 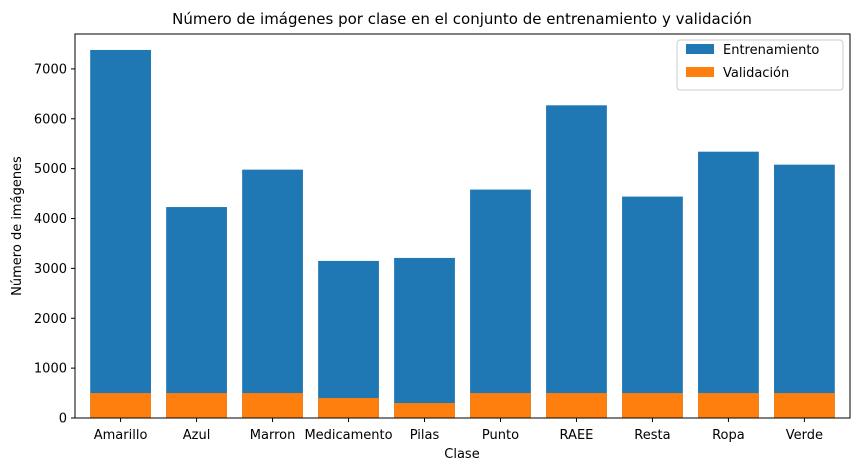 I want to click on x-tick-label-ropa: Ropa, so click(x=728, y=435).